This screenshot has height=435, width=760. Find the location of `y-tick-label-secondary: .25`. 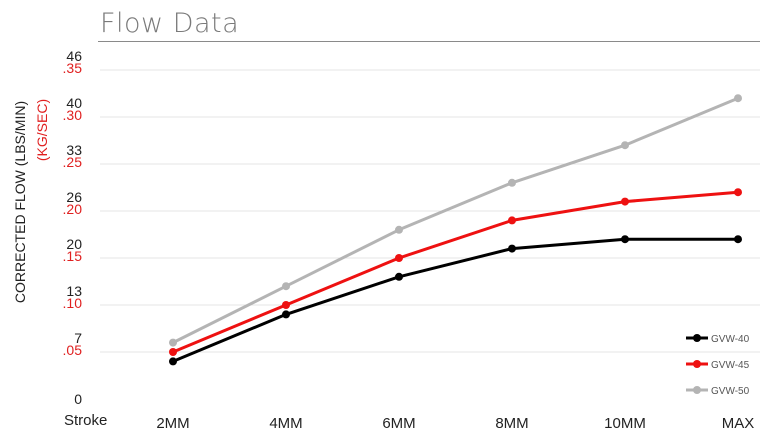

y-tick-label-secondary: .25 is located at coordinates (73, 162).